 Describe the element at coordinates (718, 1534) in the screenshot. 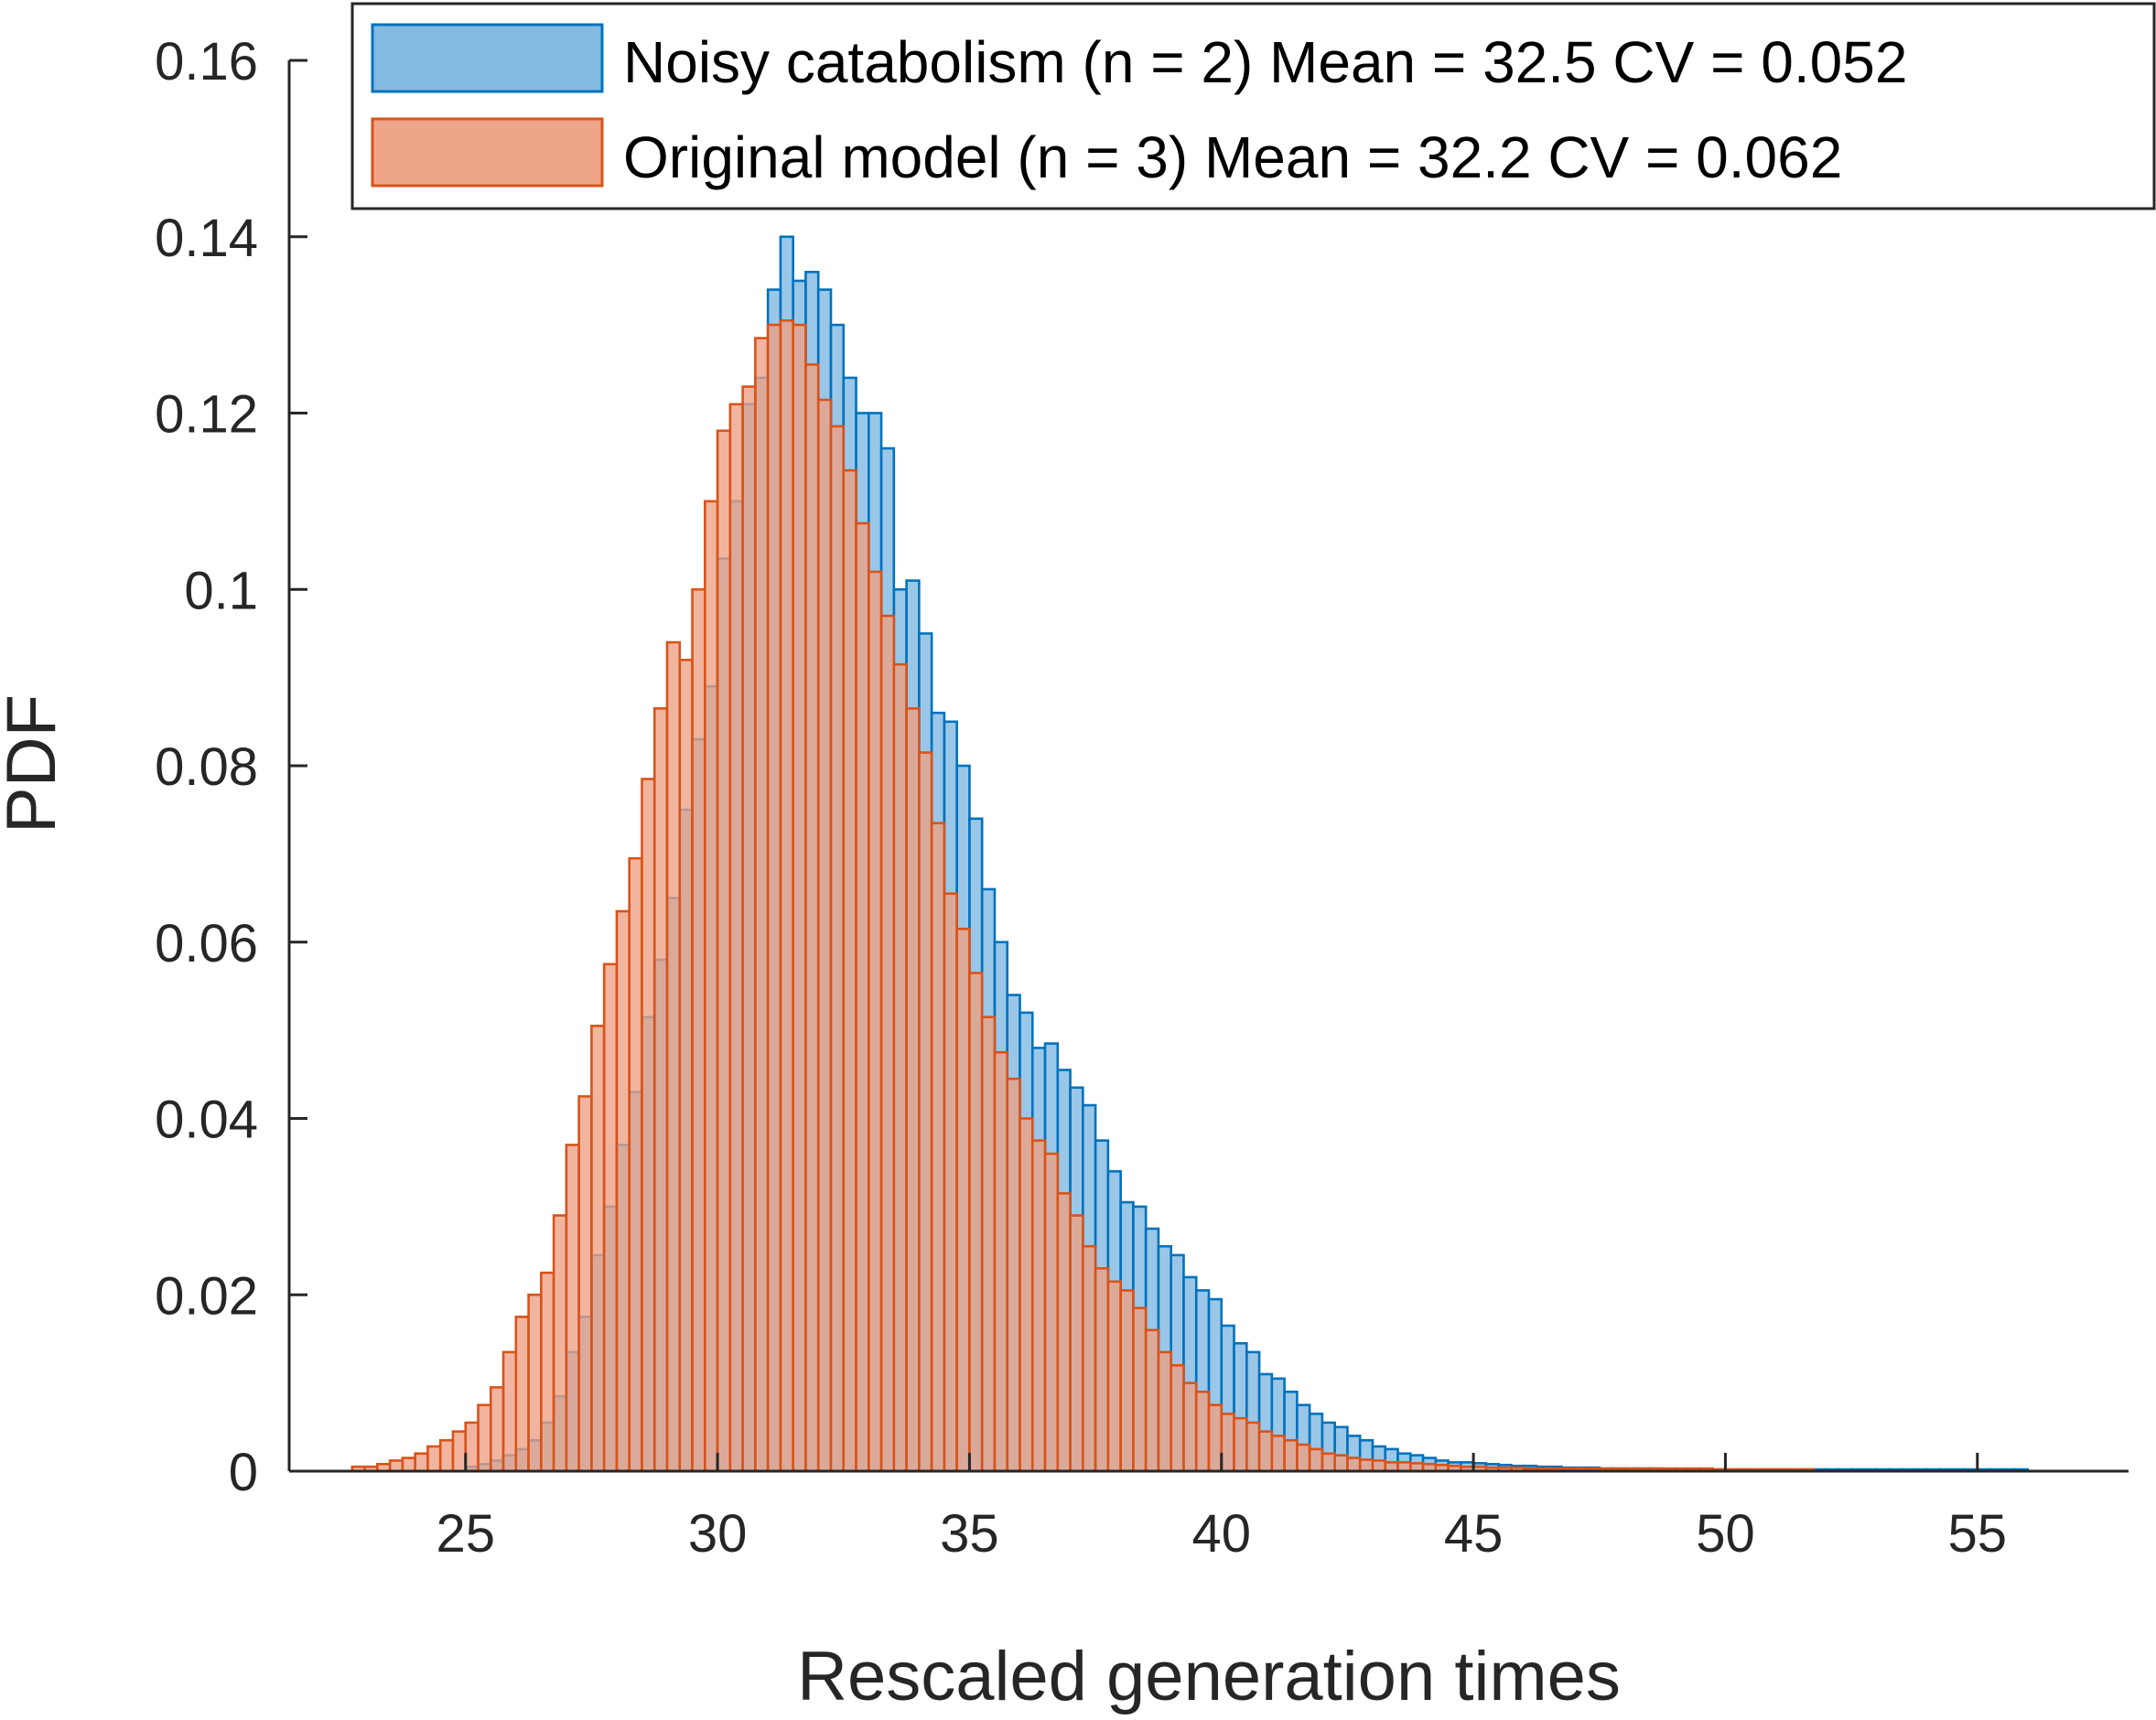

I see `x-tick-label: 30` at that location.